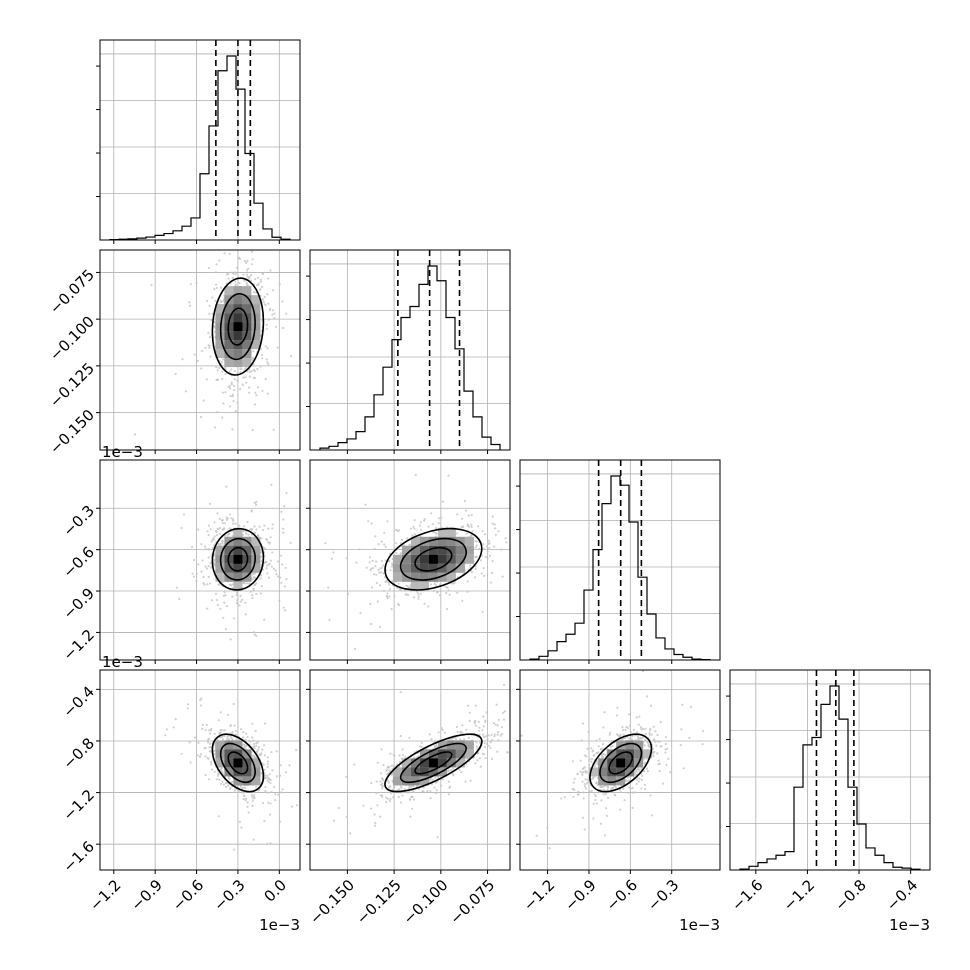  I want to click on density-peak, so click(238, 327).